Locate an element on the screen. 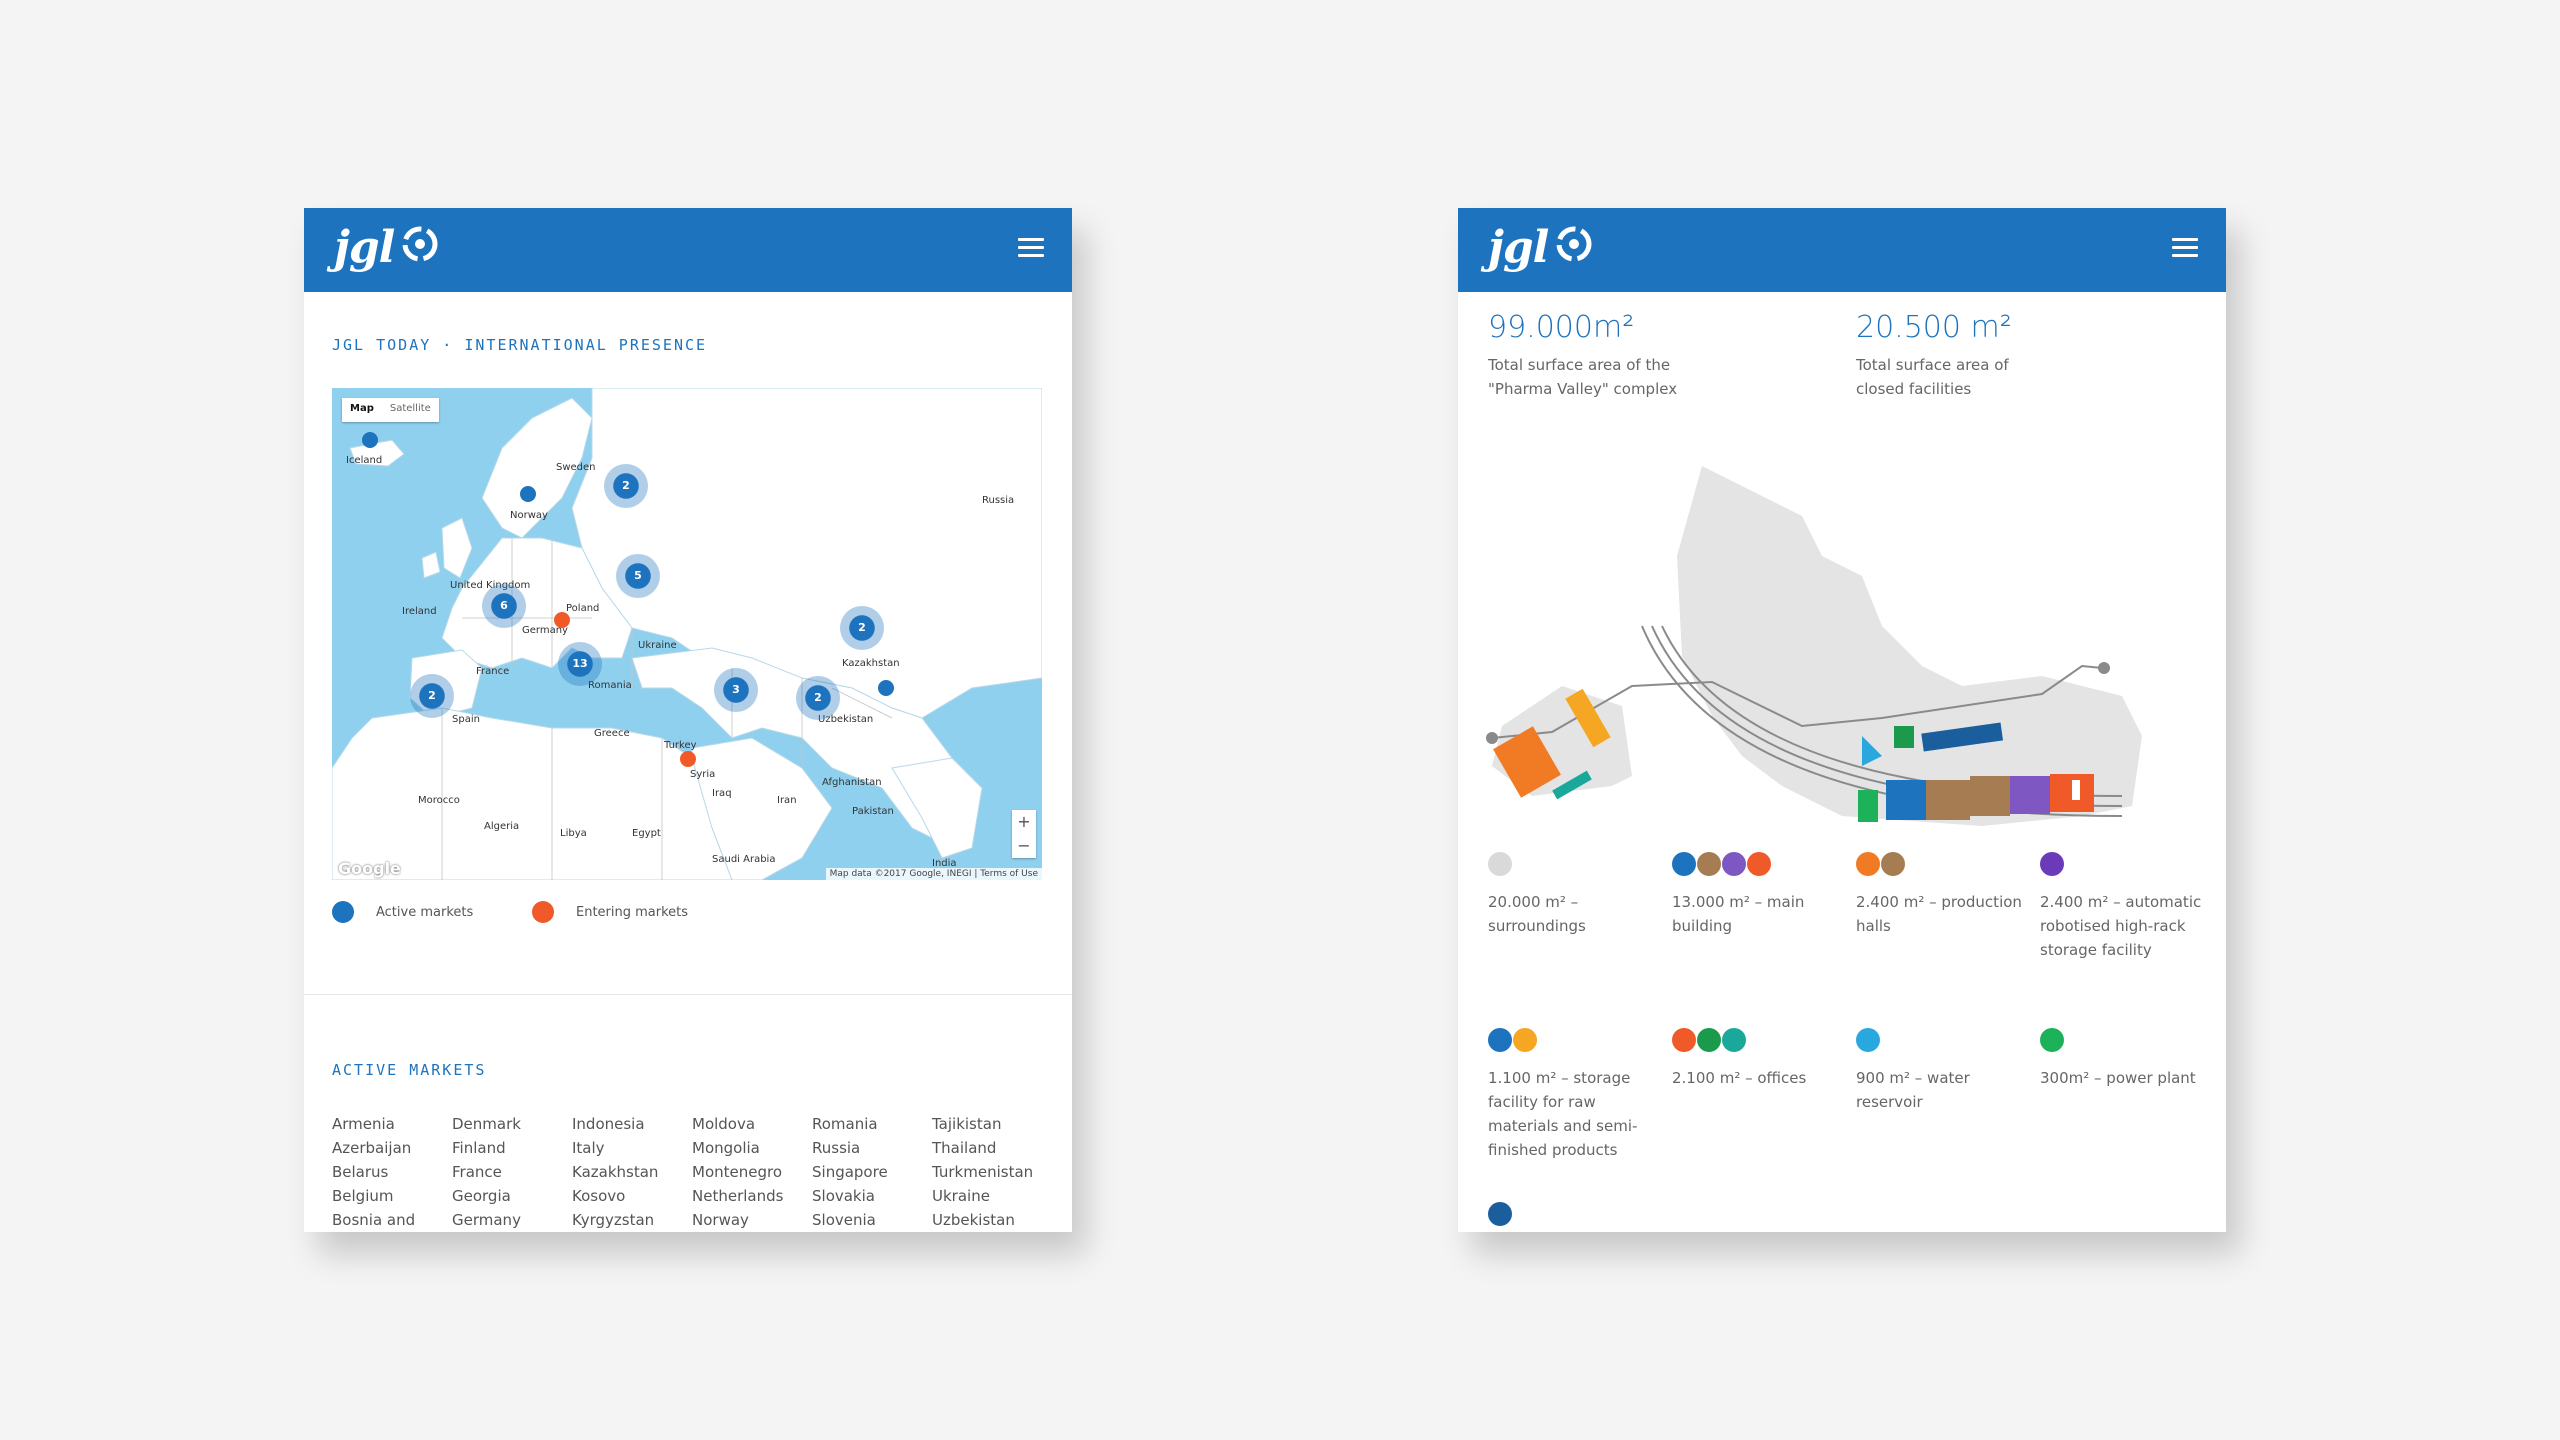 Image resolution: width=2560 pixels, height=1440 pixels. market-item: Uzbekistan is located at coordinates (973, 1220).